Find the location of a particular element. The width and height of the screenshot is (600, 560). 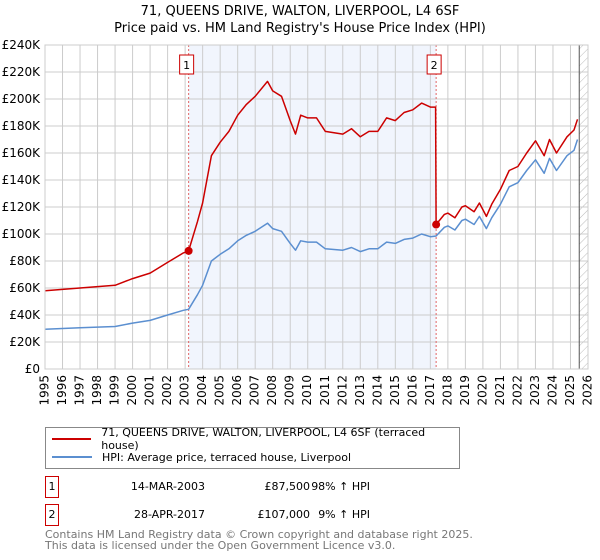

y-tick-label: £160K is located at coordinates (22, 153).